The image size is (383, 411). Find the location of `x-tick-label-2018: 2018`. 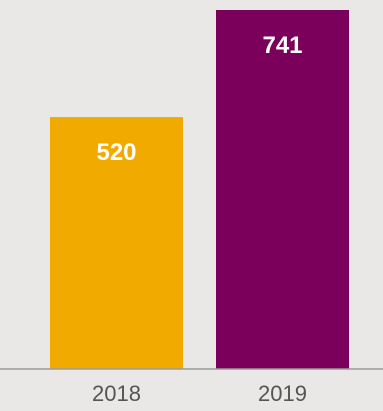

x-tick-label-2018: 2018 is located at coordinates (116, 393).